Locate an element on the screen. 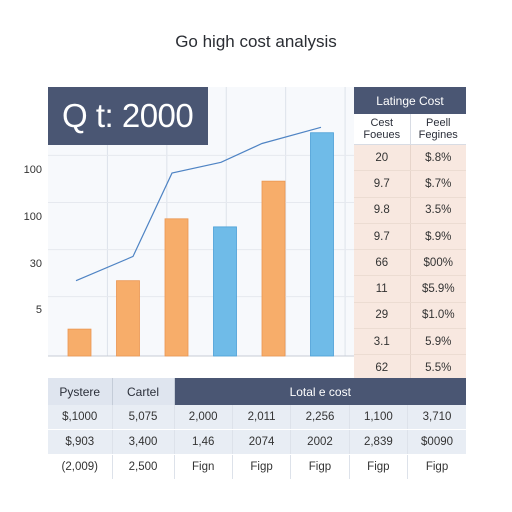  table-cell: $0090 is located at coordinates (436, 442).